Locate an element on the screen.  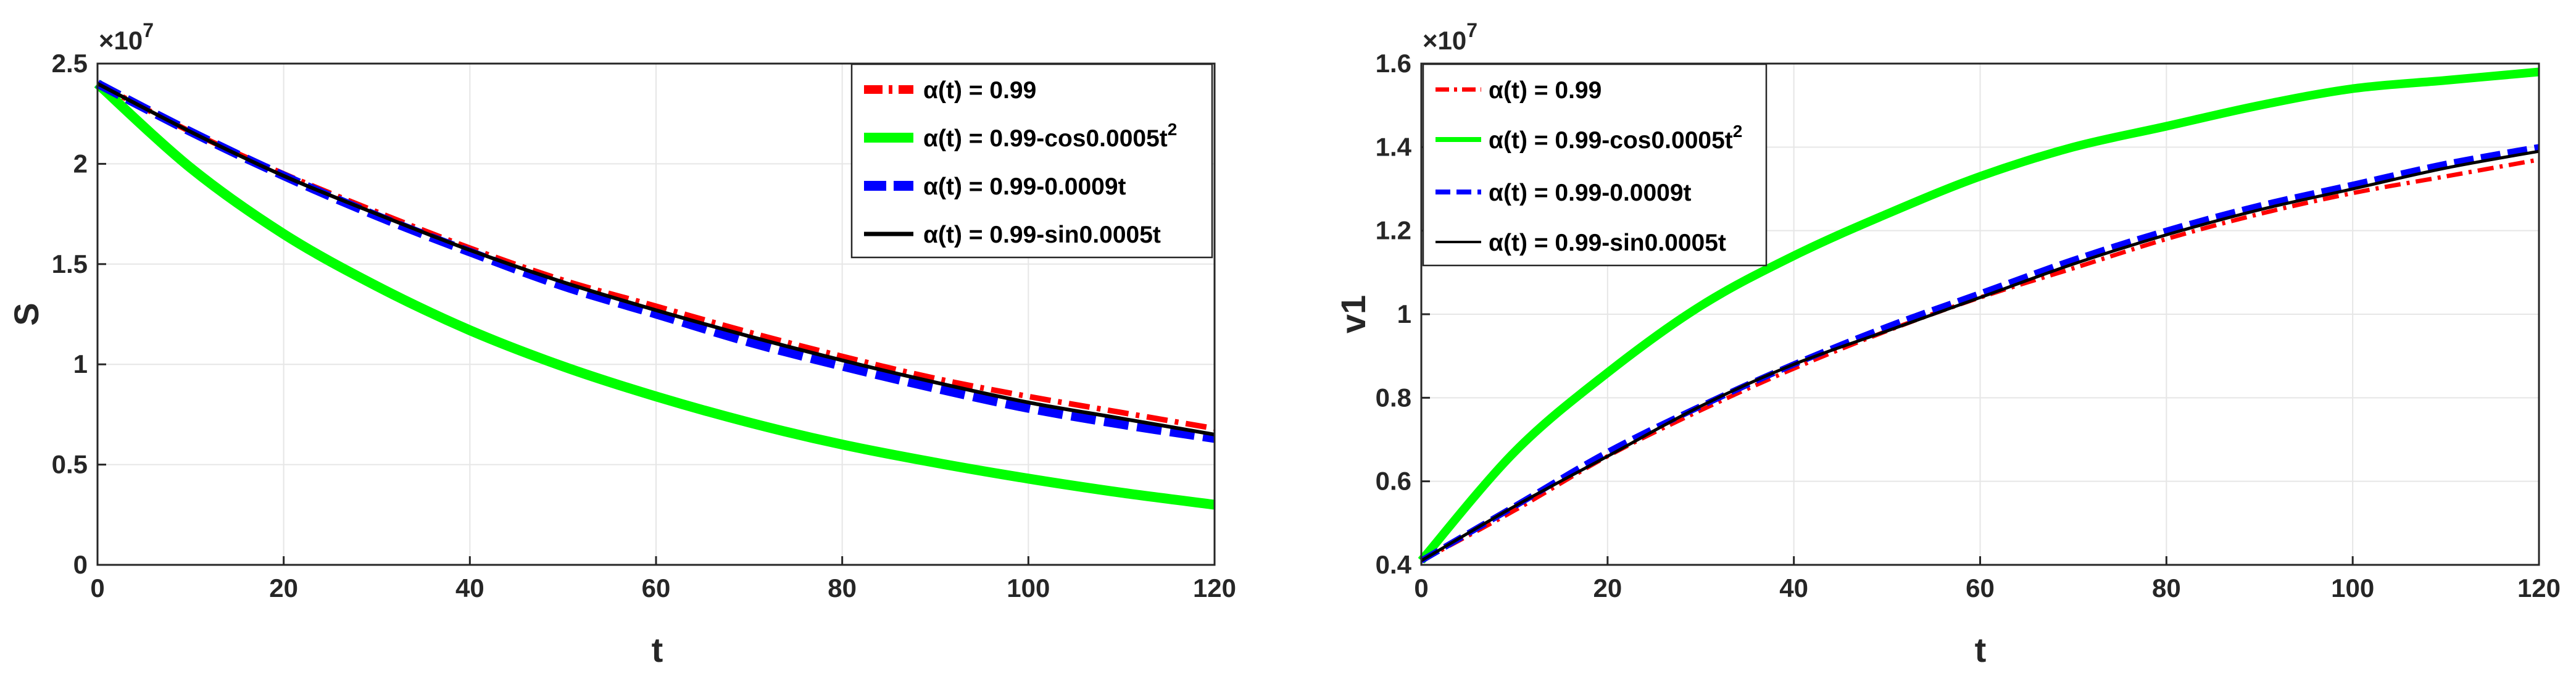
y-tick-label: 1.5 is located at coordinates (70, 263).